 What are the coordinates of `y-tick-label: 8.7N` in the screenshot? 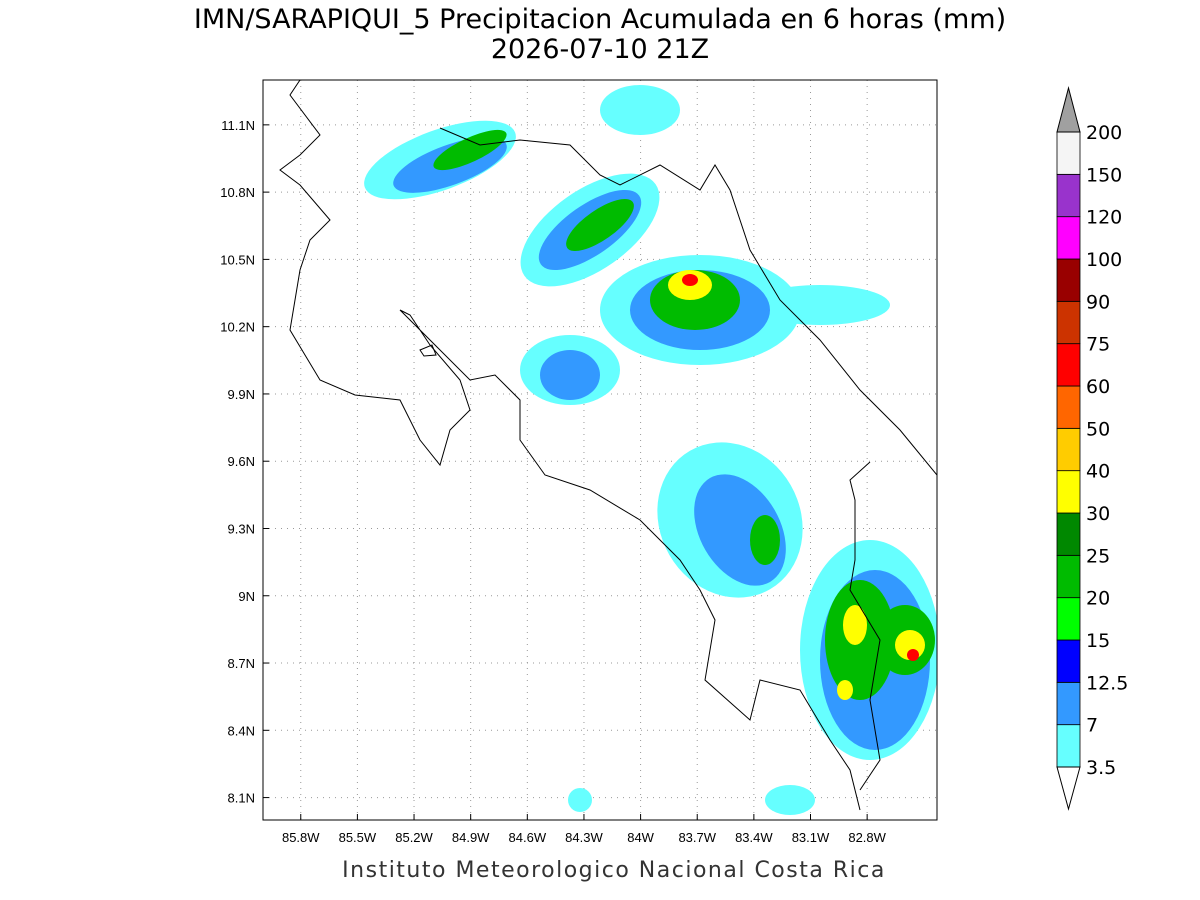 It's located at (241, 663).